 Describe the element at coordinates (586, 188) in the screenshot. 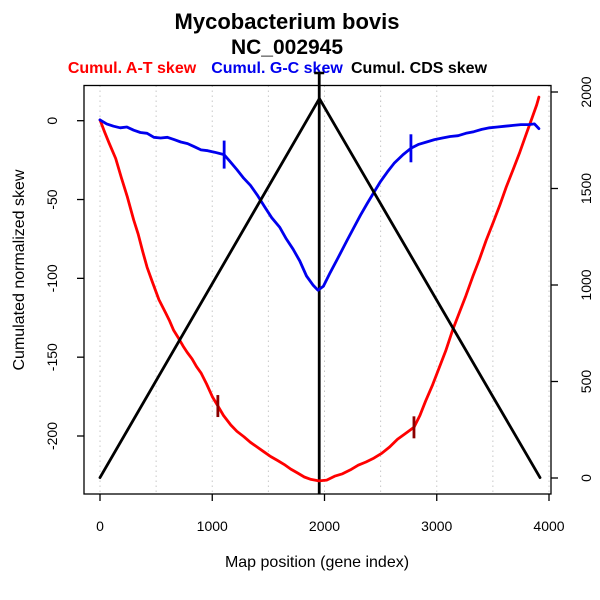

I see `y-right-tick-label: 1500` at that location.